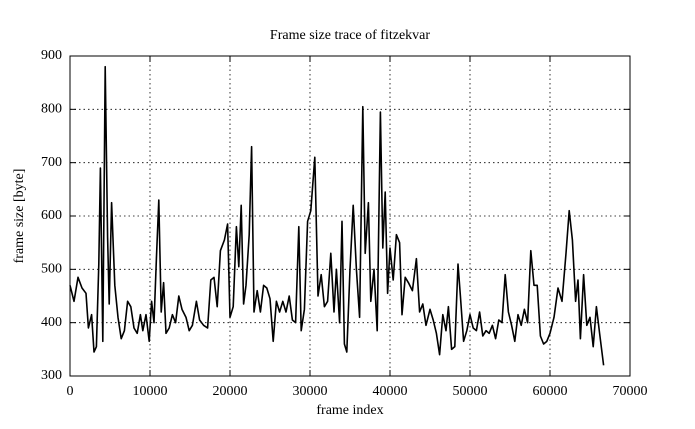  I want to click on y-tick-label: 700, so click(51, 162).